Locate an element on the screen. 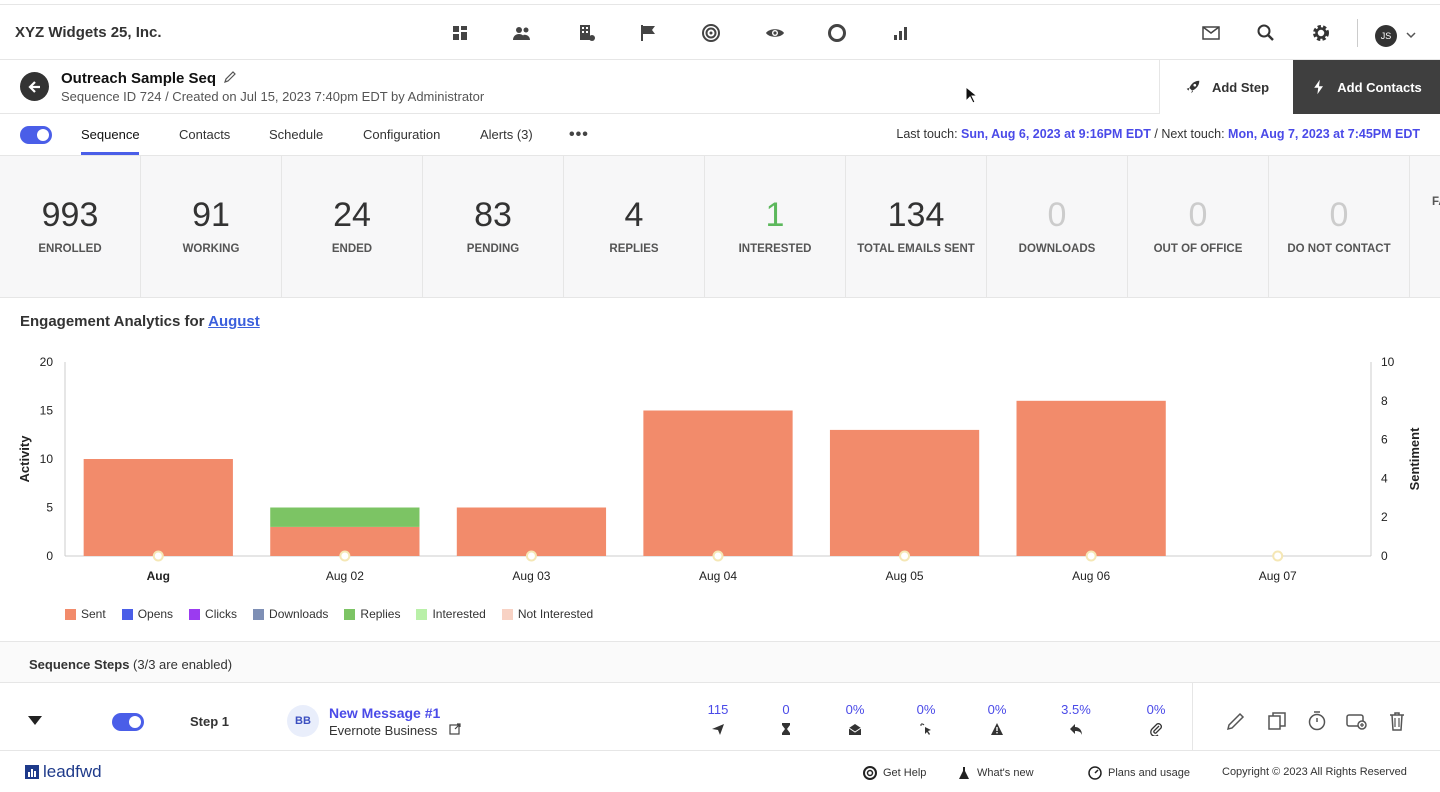 This screenshot has height=792, width=1440. footer-logo-text: leadfwd is located at coordinates (72, 771).